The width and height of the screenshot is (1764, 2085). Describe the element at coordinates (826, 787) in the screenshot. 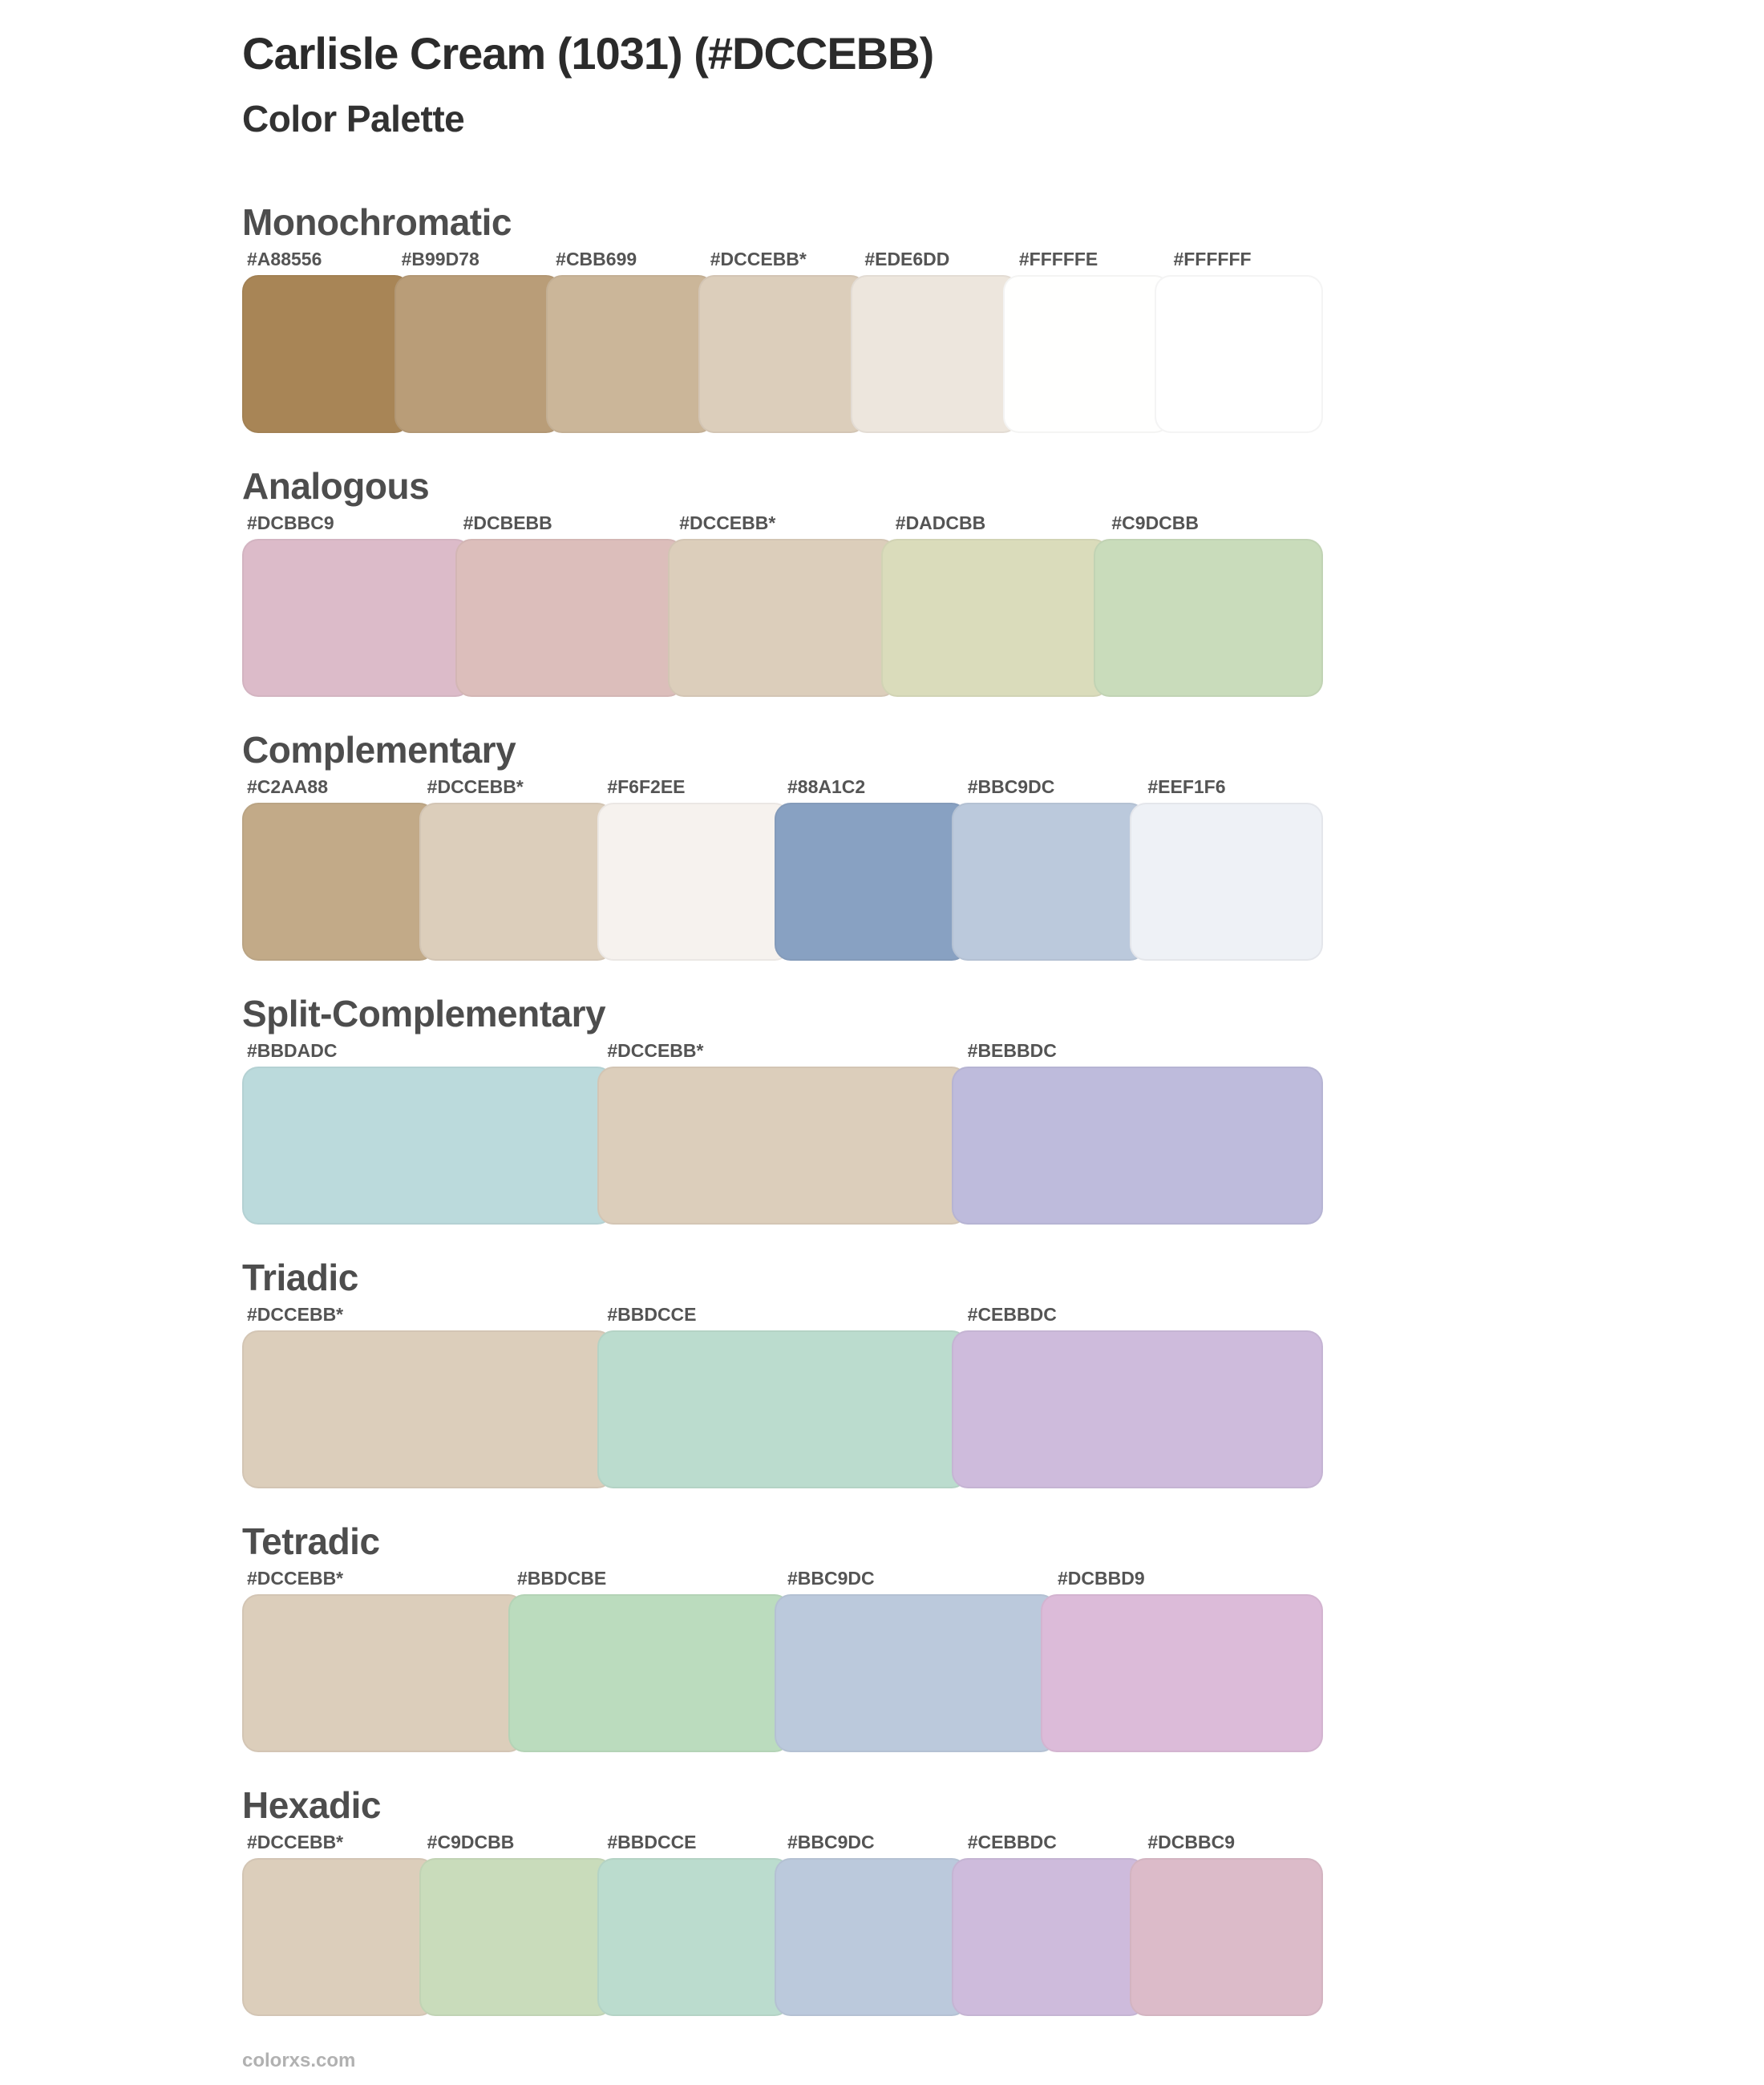

I see `hex-label: #88A1C2` at that location.